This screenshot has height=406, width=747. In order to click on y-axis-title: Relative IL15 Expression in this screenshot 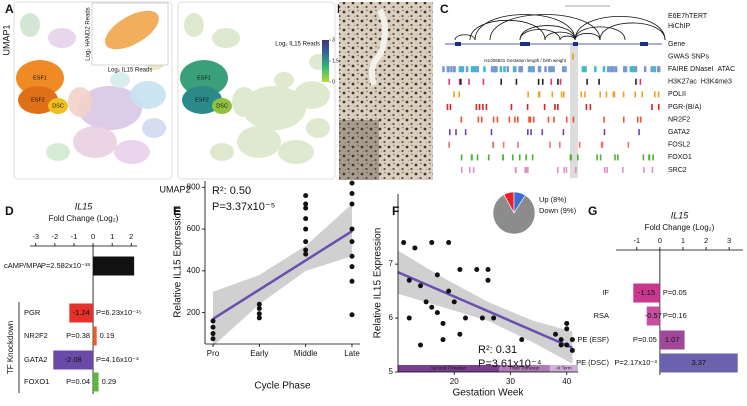, I will do `click(378, 283)`.